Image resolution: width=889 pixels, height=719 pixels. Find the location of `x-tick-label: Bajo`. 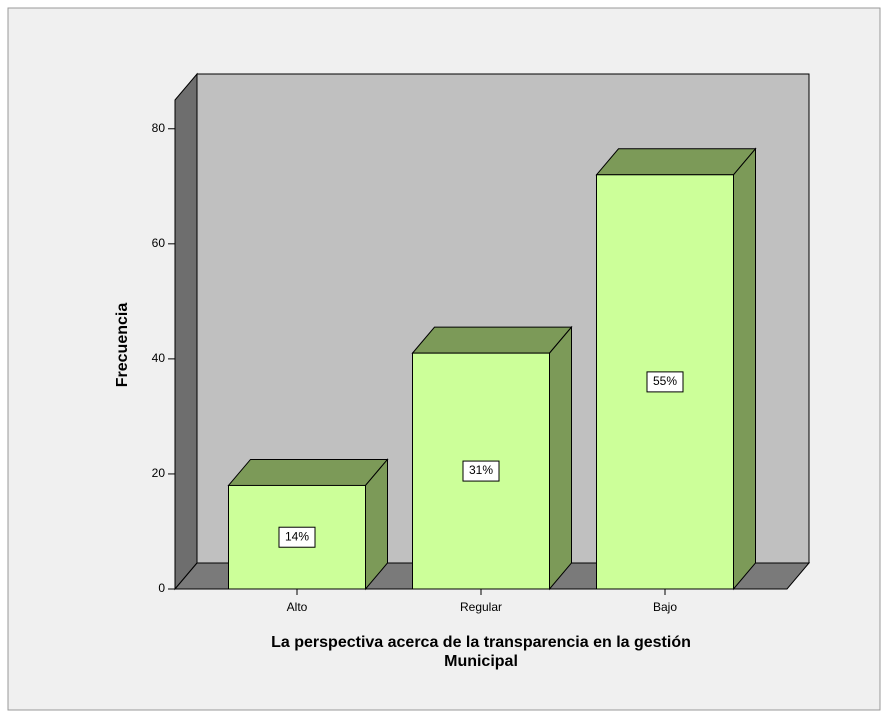

x-tick-label: Bajo is located at coordinates (665, 607).